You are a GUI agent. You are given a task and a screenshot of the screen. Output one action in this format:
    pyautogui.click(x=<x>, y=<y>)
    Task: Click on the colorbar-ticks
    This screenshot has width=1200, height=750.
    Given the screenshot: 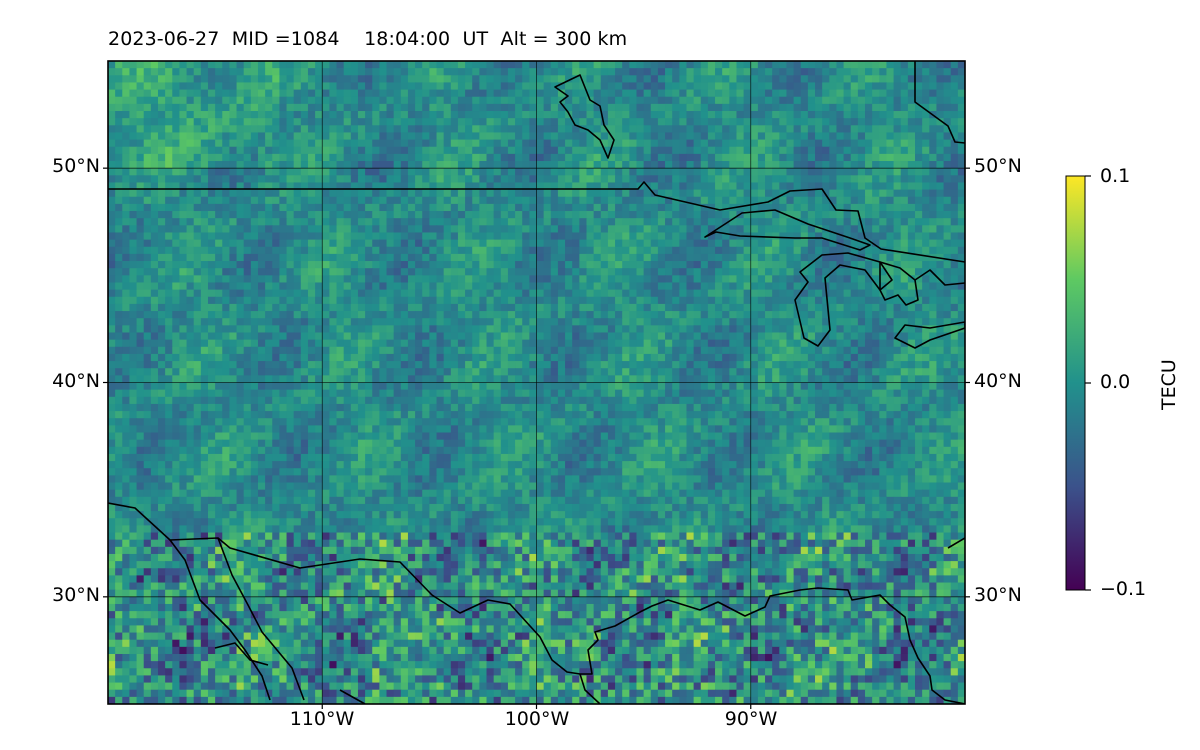 What is the action you would take?
    pyautogui.click(x=1088, y=383)
    